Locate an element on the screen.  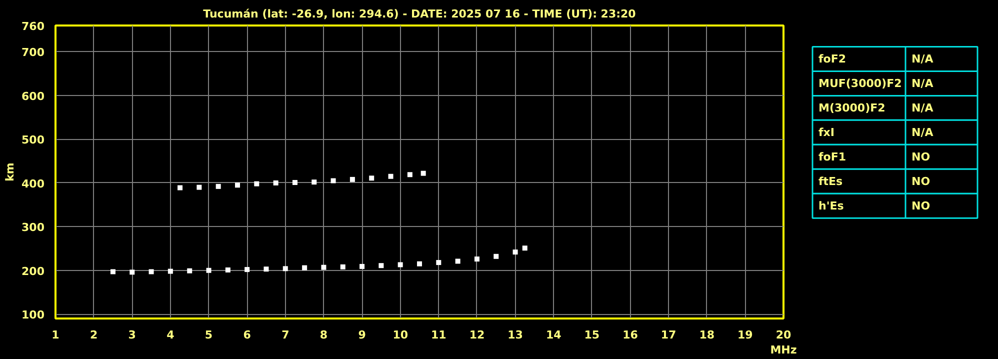
category-label: MUF(3000)F2 is located at coordinates (860, 83).